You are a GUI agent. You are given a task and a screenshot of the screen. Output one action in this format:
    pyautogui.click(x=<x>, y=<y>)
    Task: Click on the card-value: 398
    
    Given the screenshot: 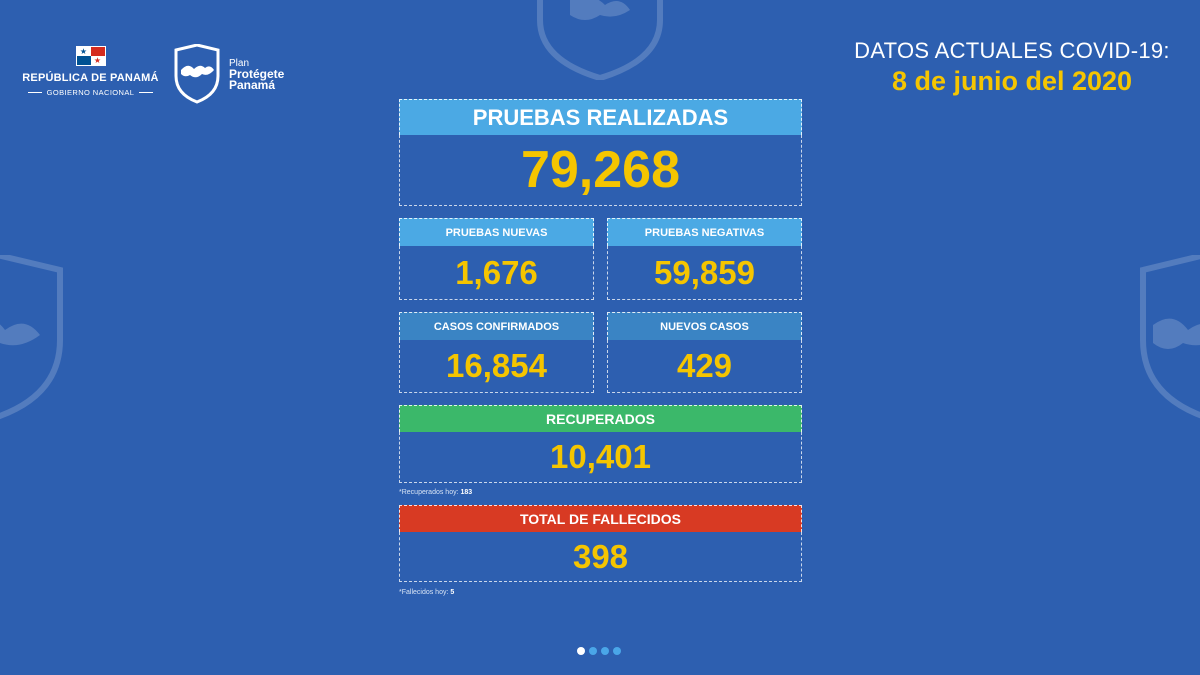 What is the action you would take?
    pyautogui.click(x=600, y=557)
    